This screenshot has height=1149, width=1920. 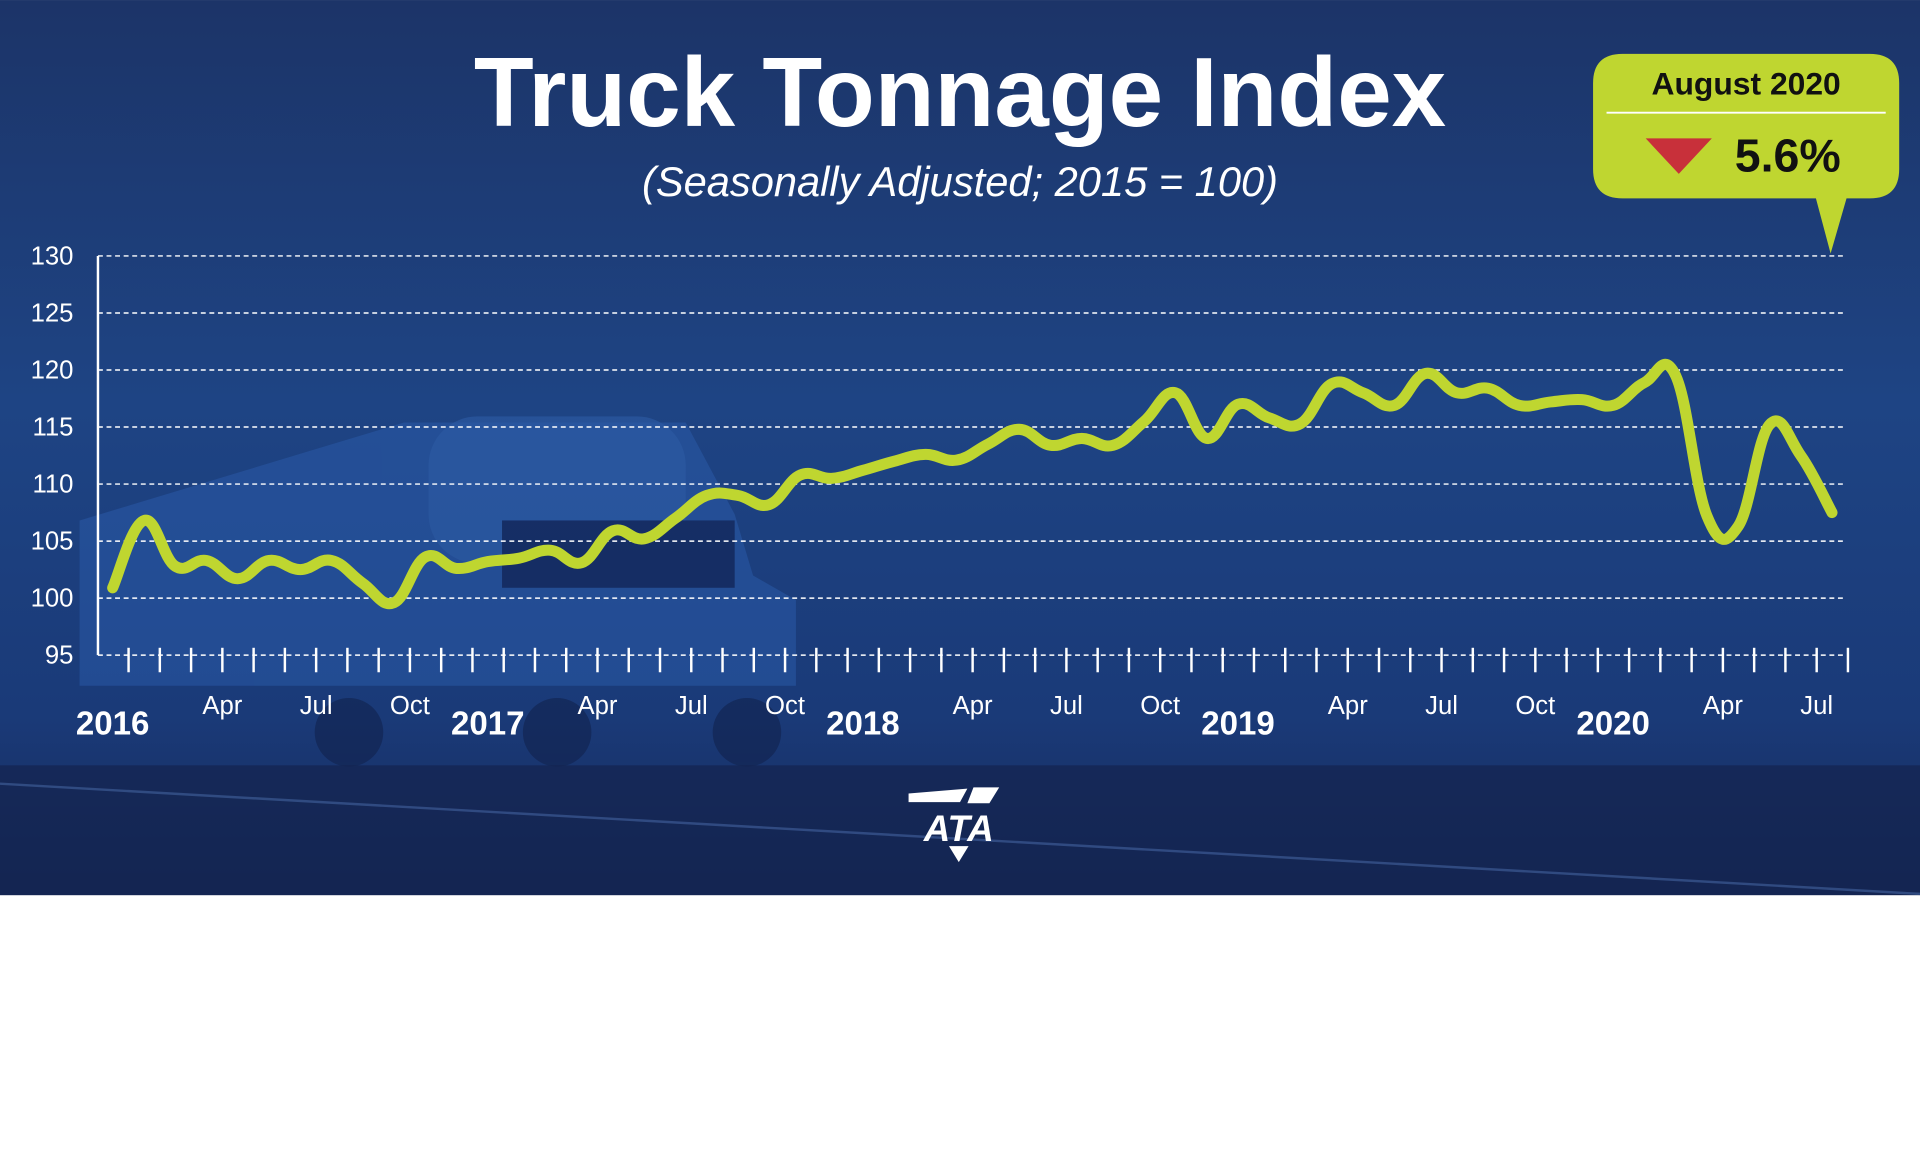 I want to click on x-year-label: 2020, so click(x=1613, y=724).